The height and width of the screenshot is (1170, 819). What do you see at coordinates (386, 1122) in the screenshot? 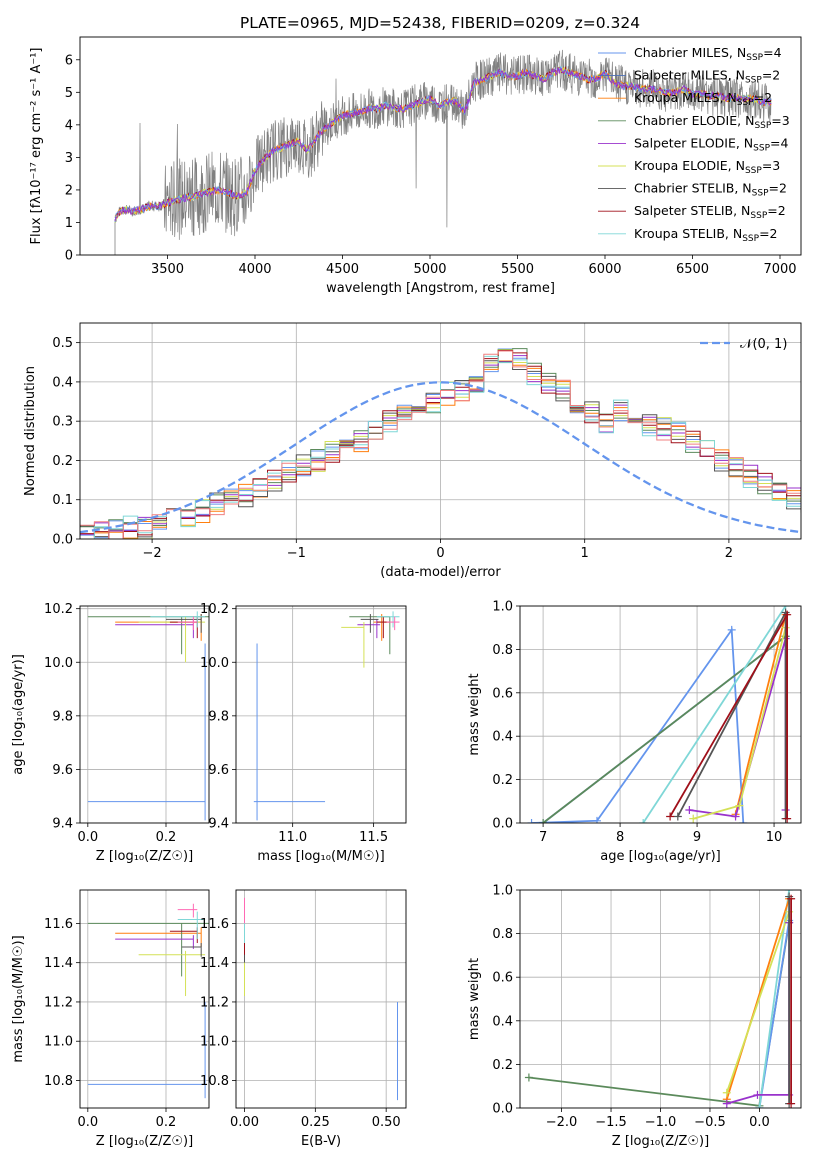
I see `mass_vs_ebv-xtick-label: 0.50` at bounding box center [386, 1122].